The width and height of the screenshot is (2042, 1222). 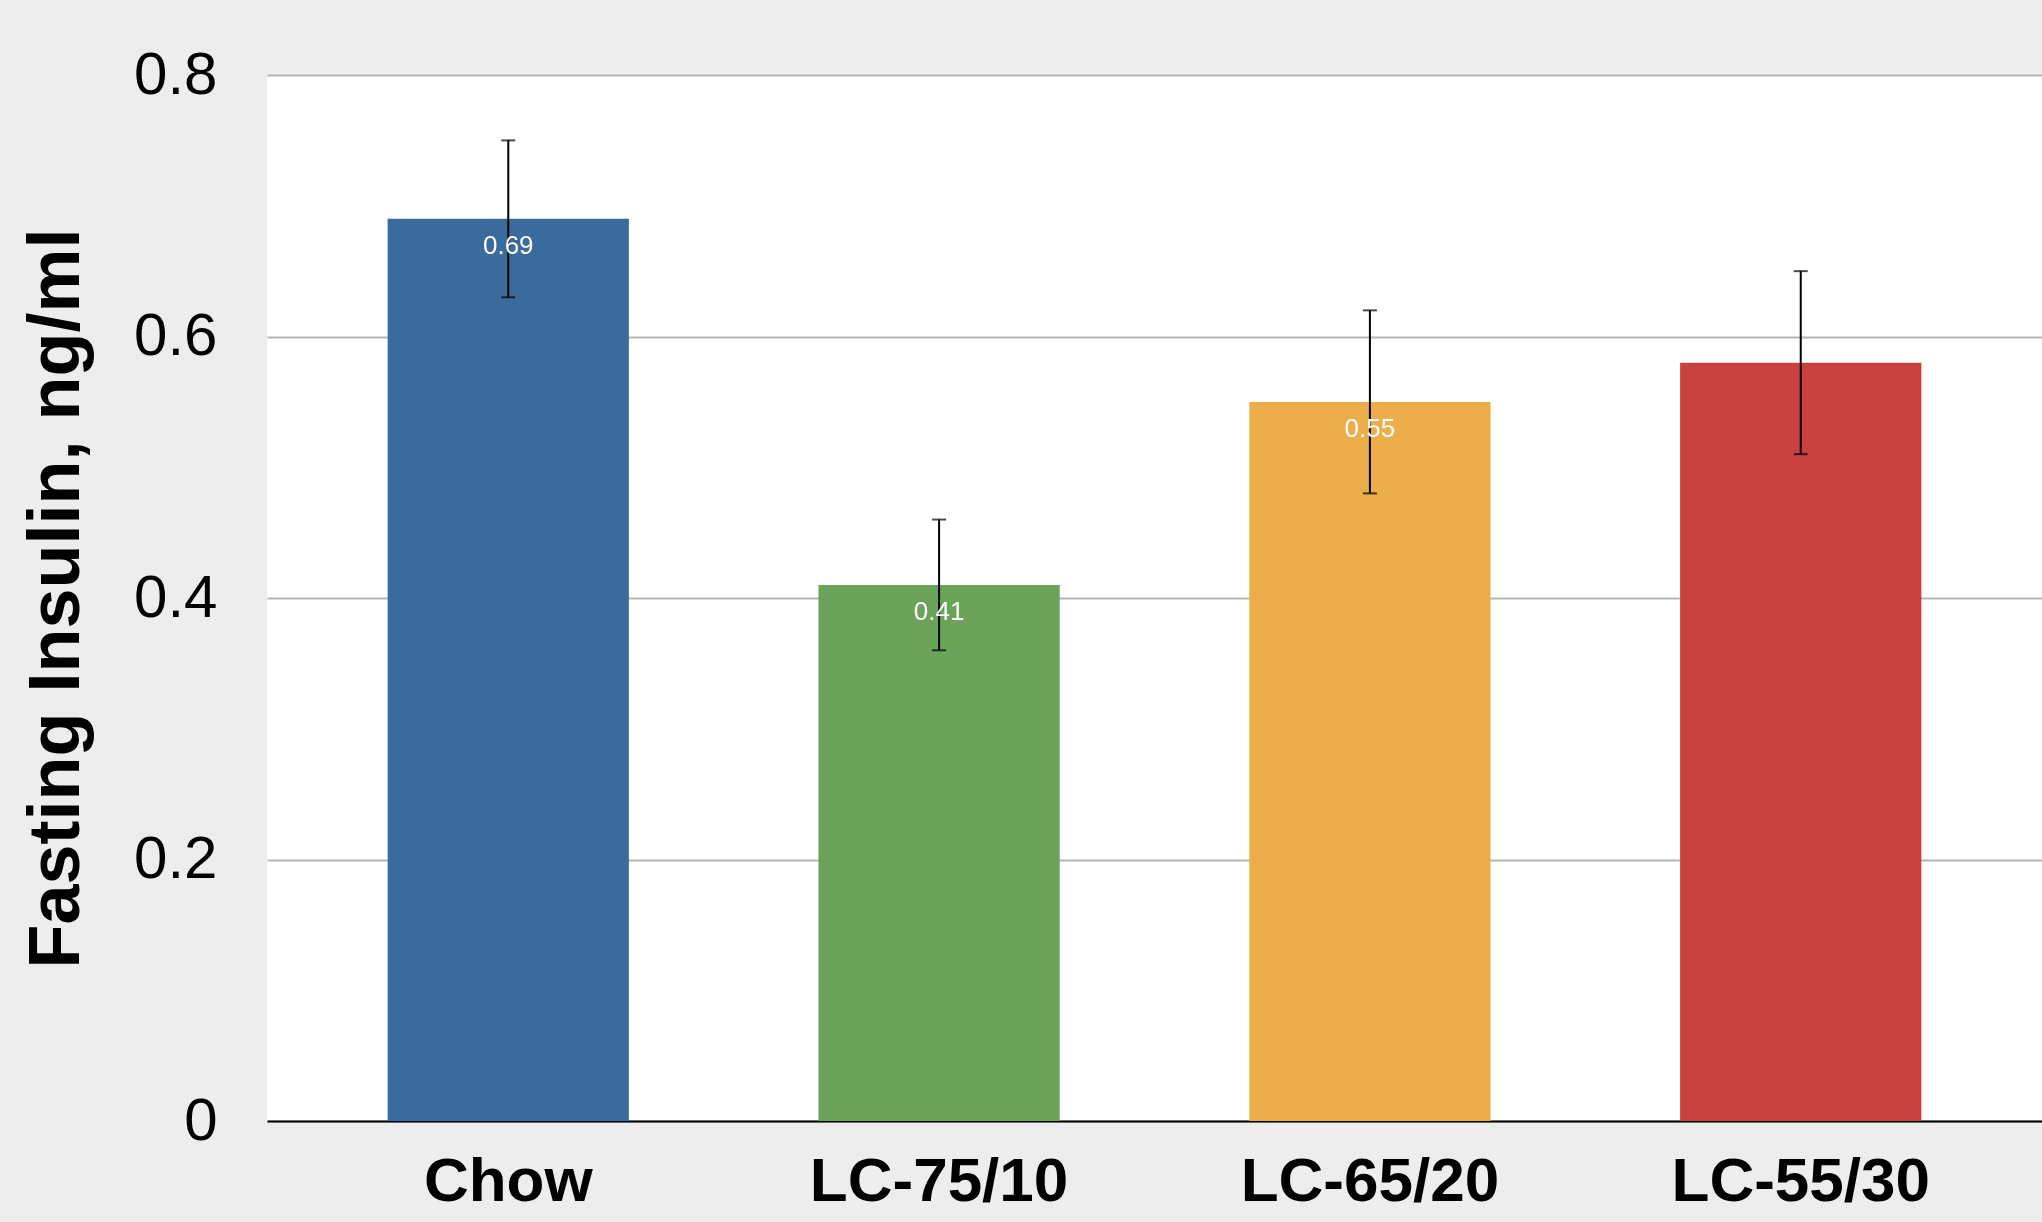 What do you see at coordinates (201, 1119) in the screenshot?
I see `y-tick-label: 0` at bounding box center [201, 1119].